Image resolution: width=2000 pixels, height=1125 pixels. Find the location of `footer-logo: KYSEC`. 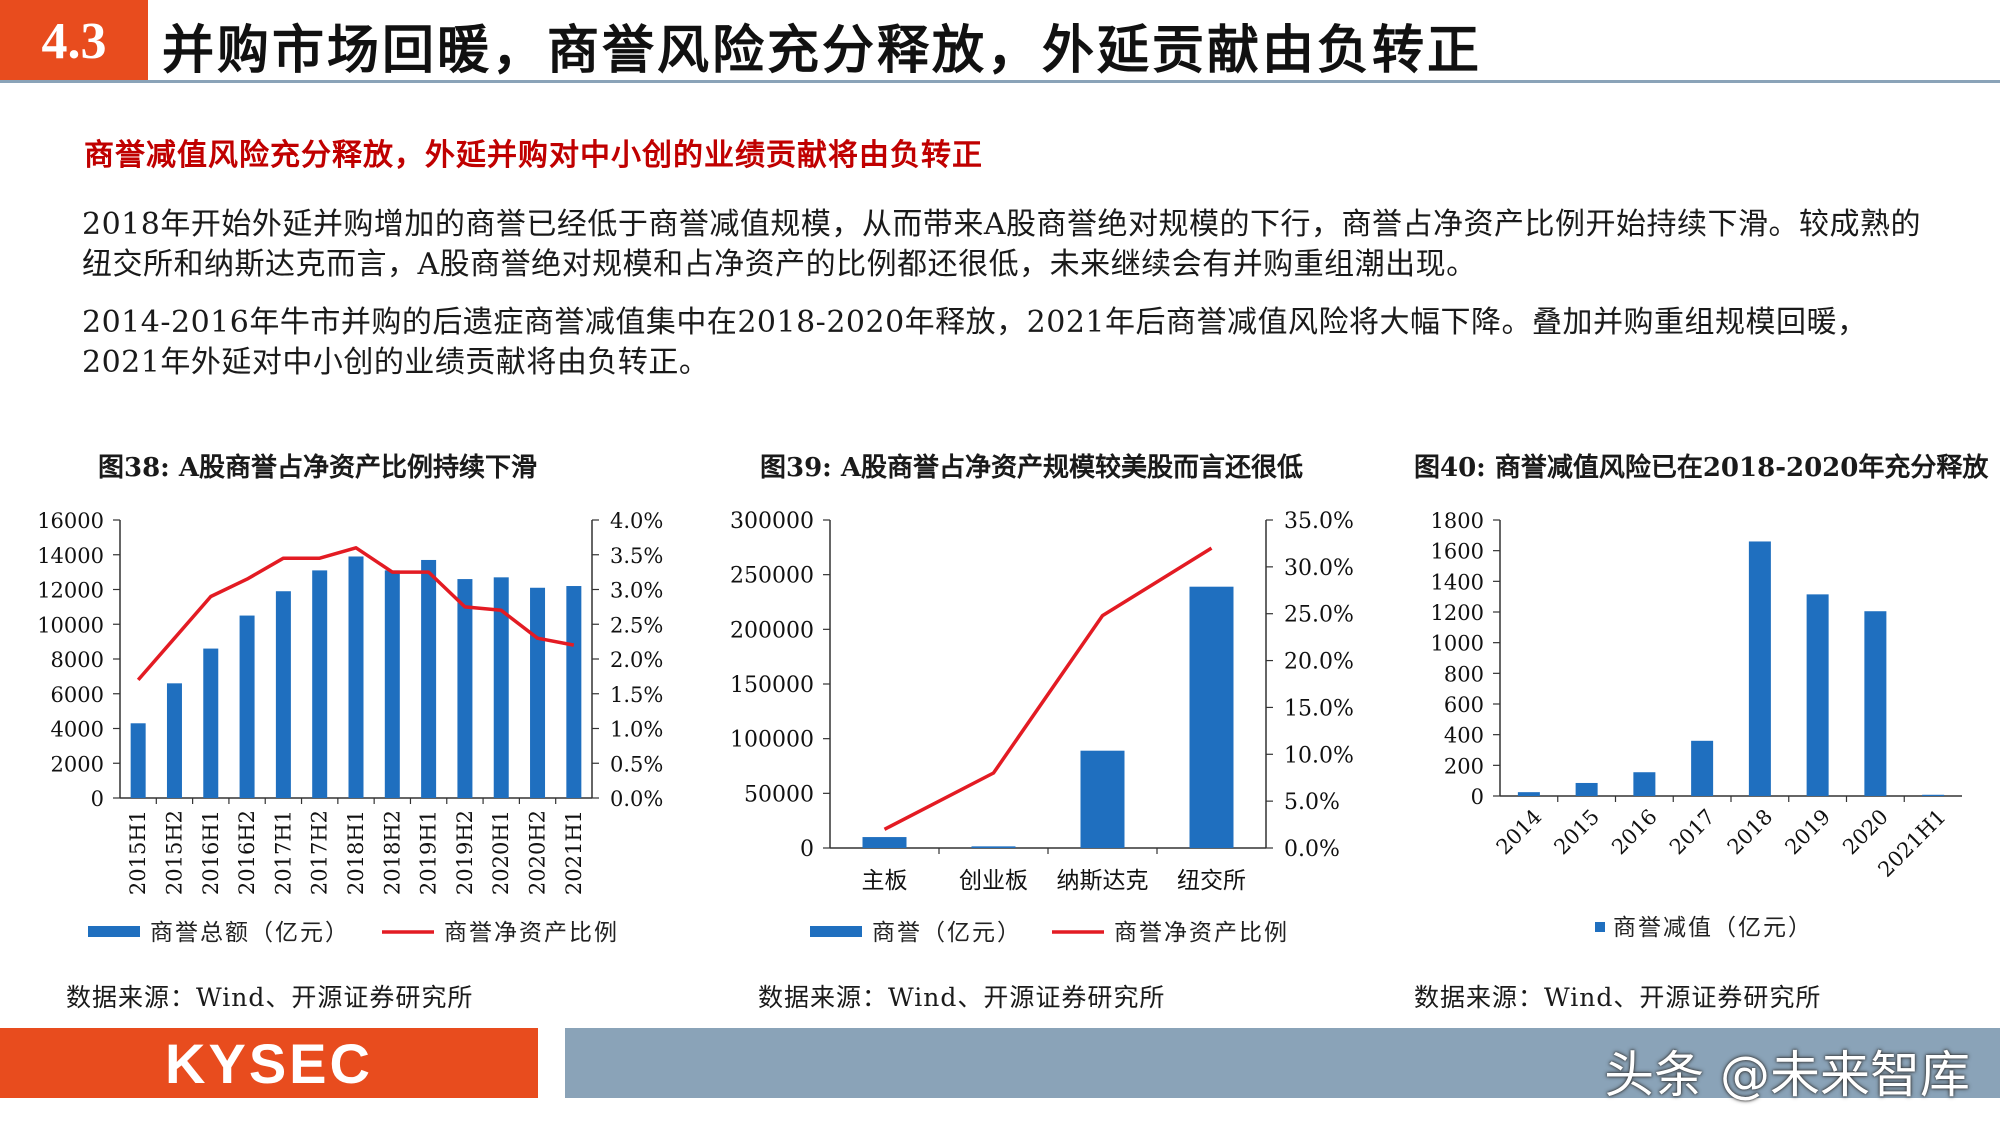

footer-logo: KYSEC is located at coordinates (269, 1063).